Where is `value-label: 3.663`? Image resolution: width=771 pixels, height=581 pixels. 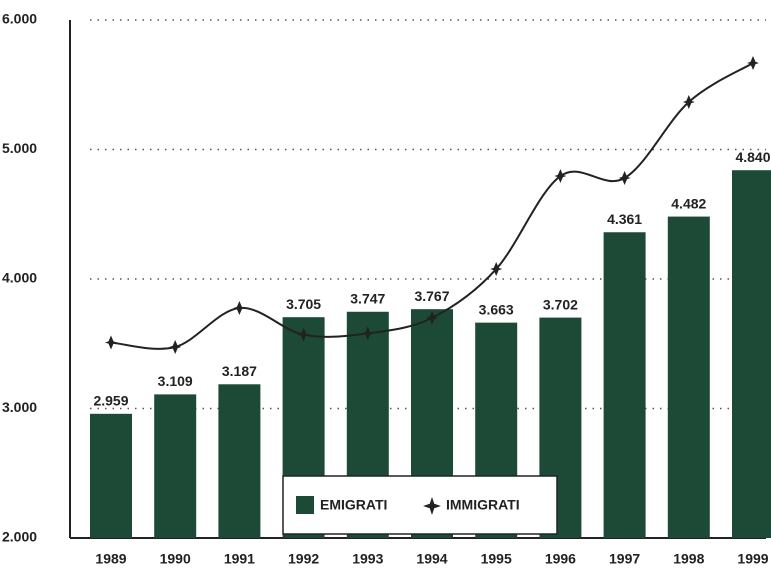 value-label: 3.663 is located at coordinates (496, 309).